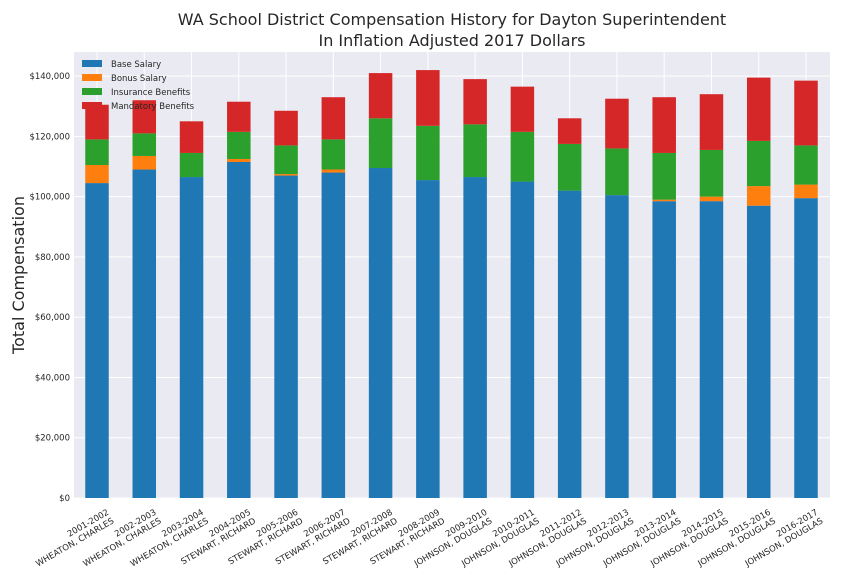 The width and height of the screenshot is (864, 576). What do you see at coordinates (451, 40) in the screenshot?
I see `chart-title-line-2: In Inflation Adjusted 2017 Dollars` at bounding box center [451, 40].